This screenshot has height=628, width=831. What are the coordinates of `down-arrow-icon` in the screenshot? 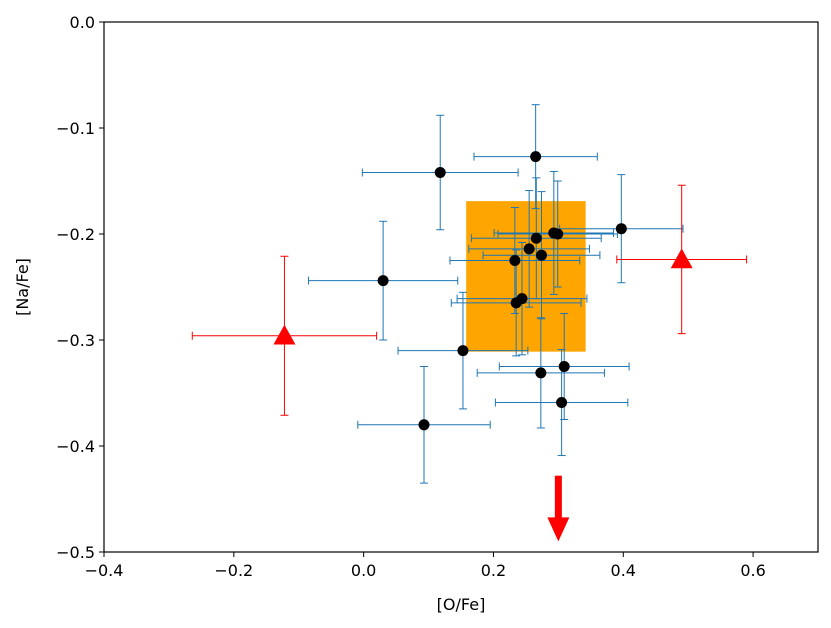 It's located at (558, 508).